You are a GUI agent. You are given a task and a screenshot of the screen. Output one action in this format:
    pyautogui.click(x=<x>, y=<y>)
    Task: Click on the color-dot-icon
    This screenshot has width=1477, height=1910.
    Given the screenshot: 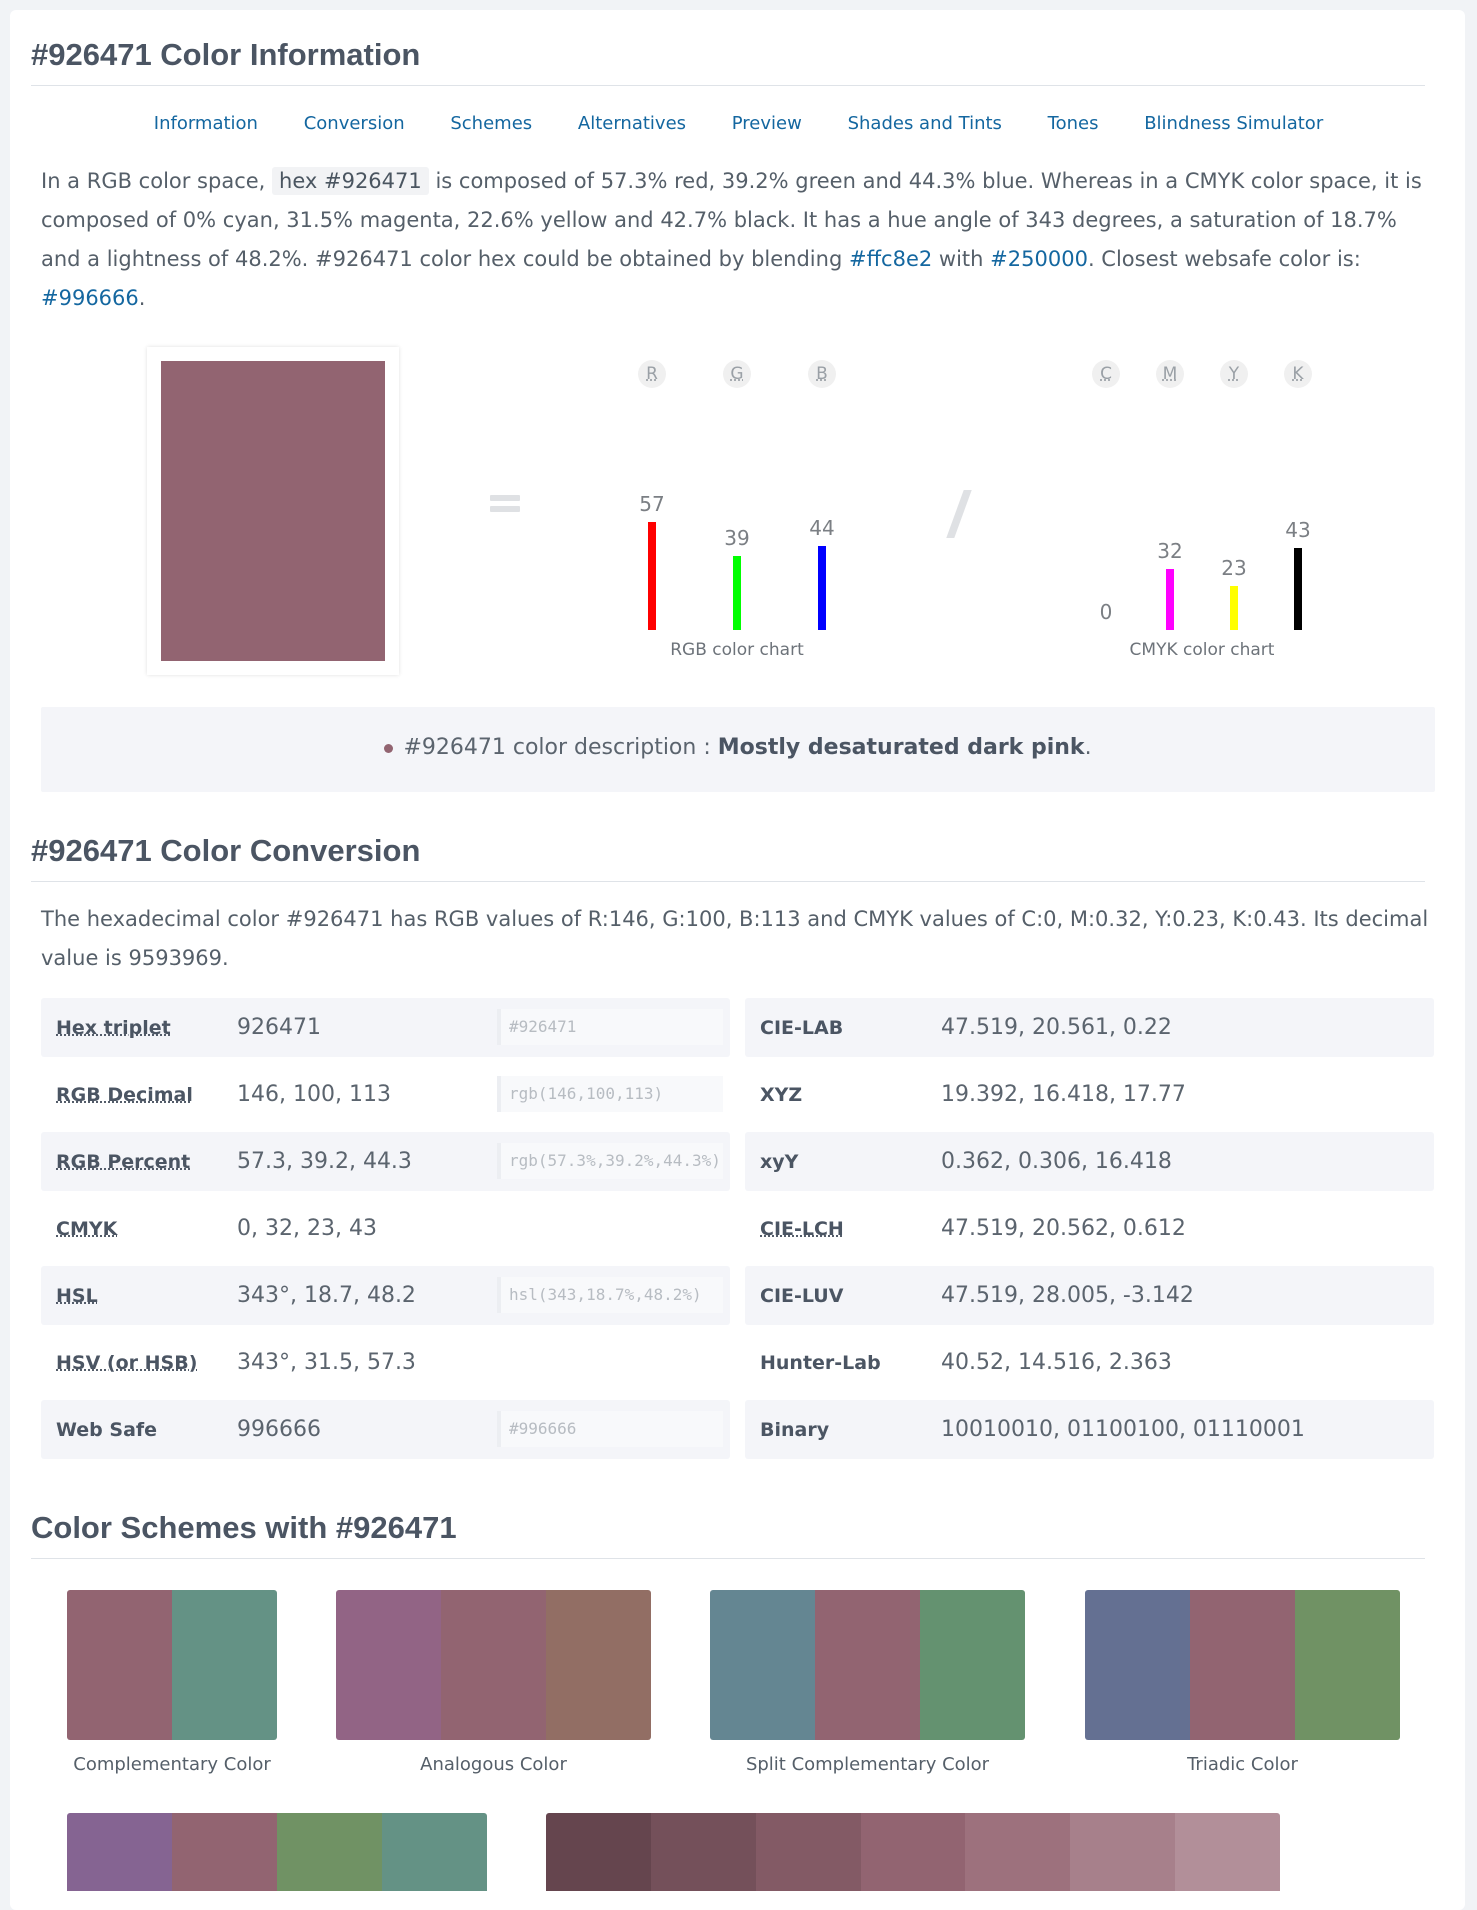 What is the action you would take?
    pyautogui.click(x=389, y=748)
    